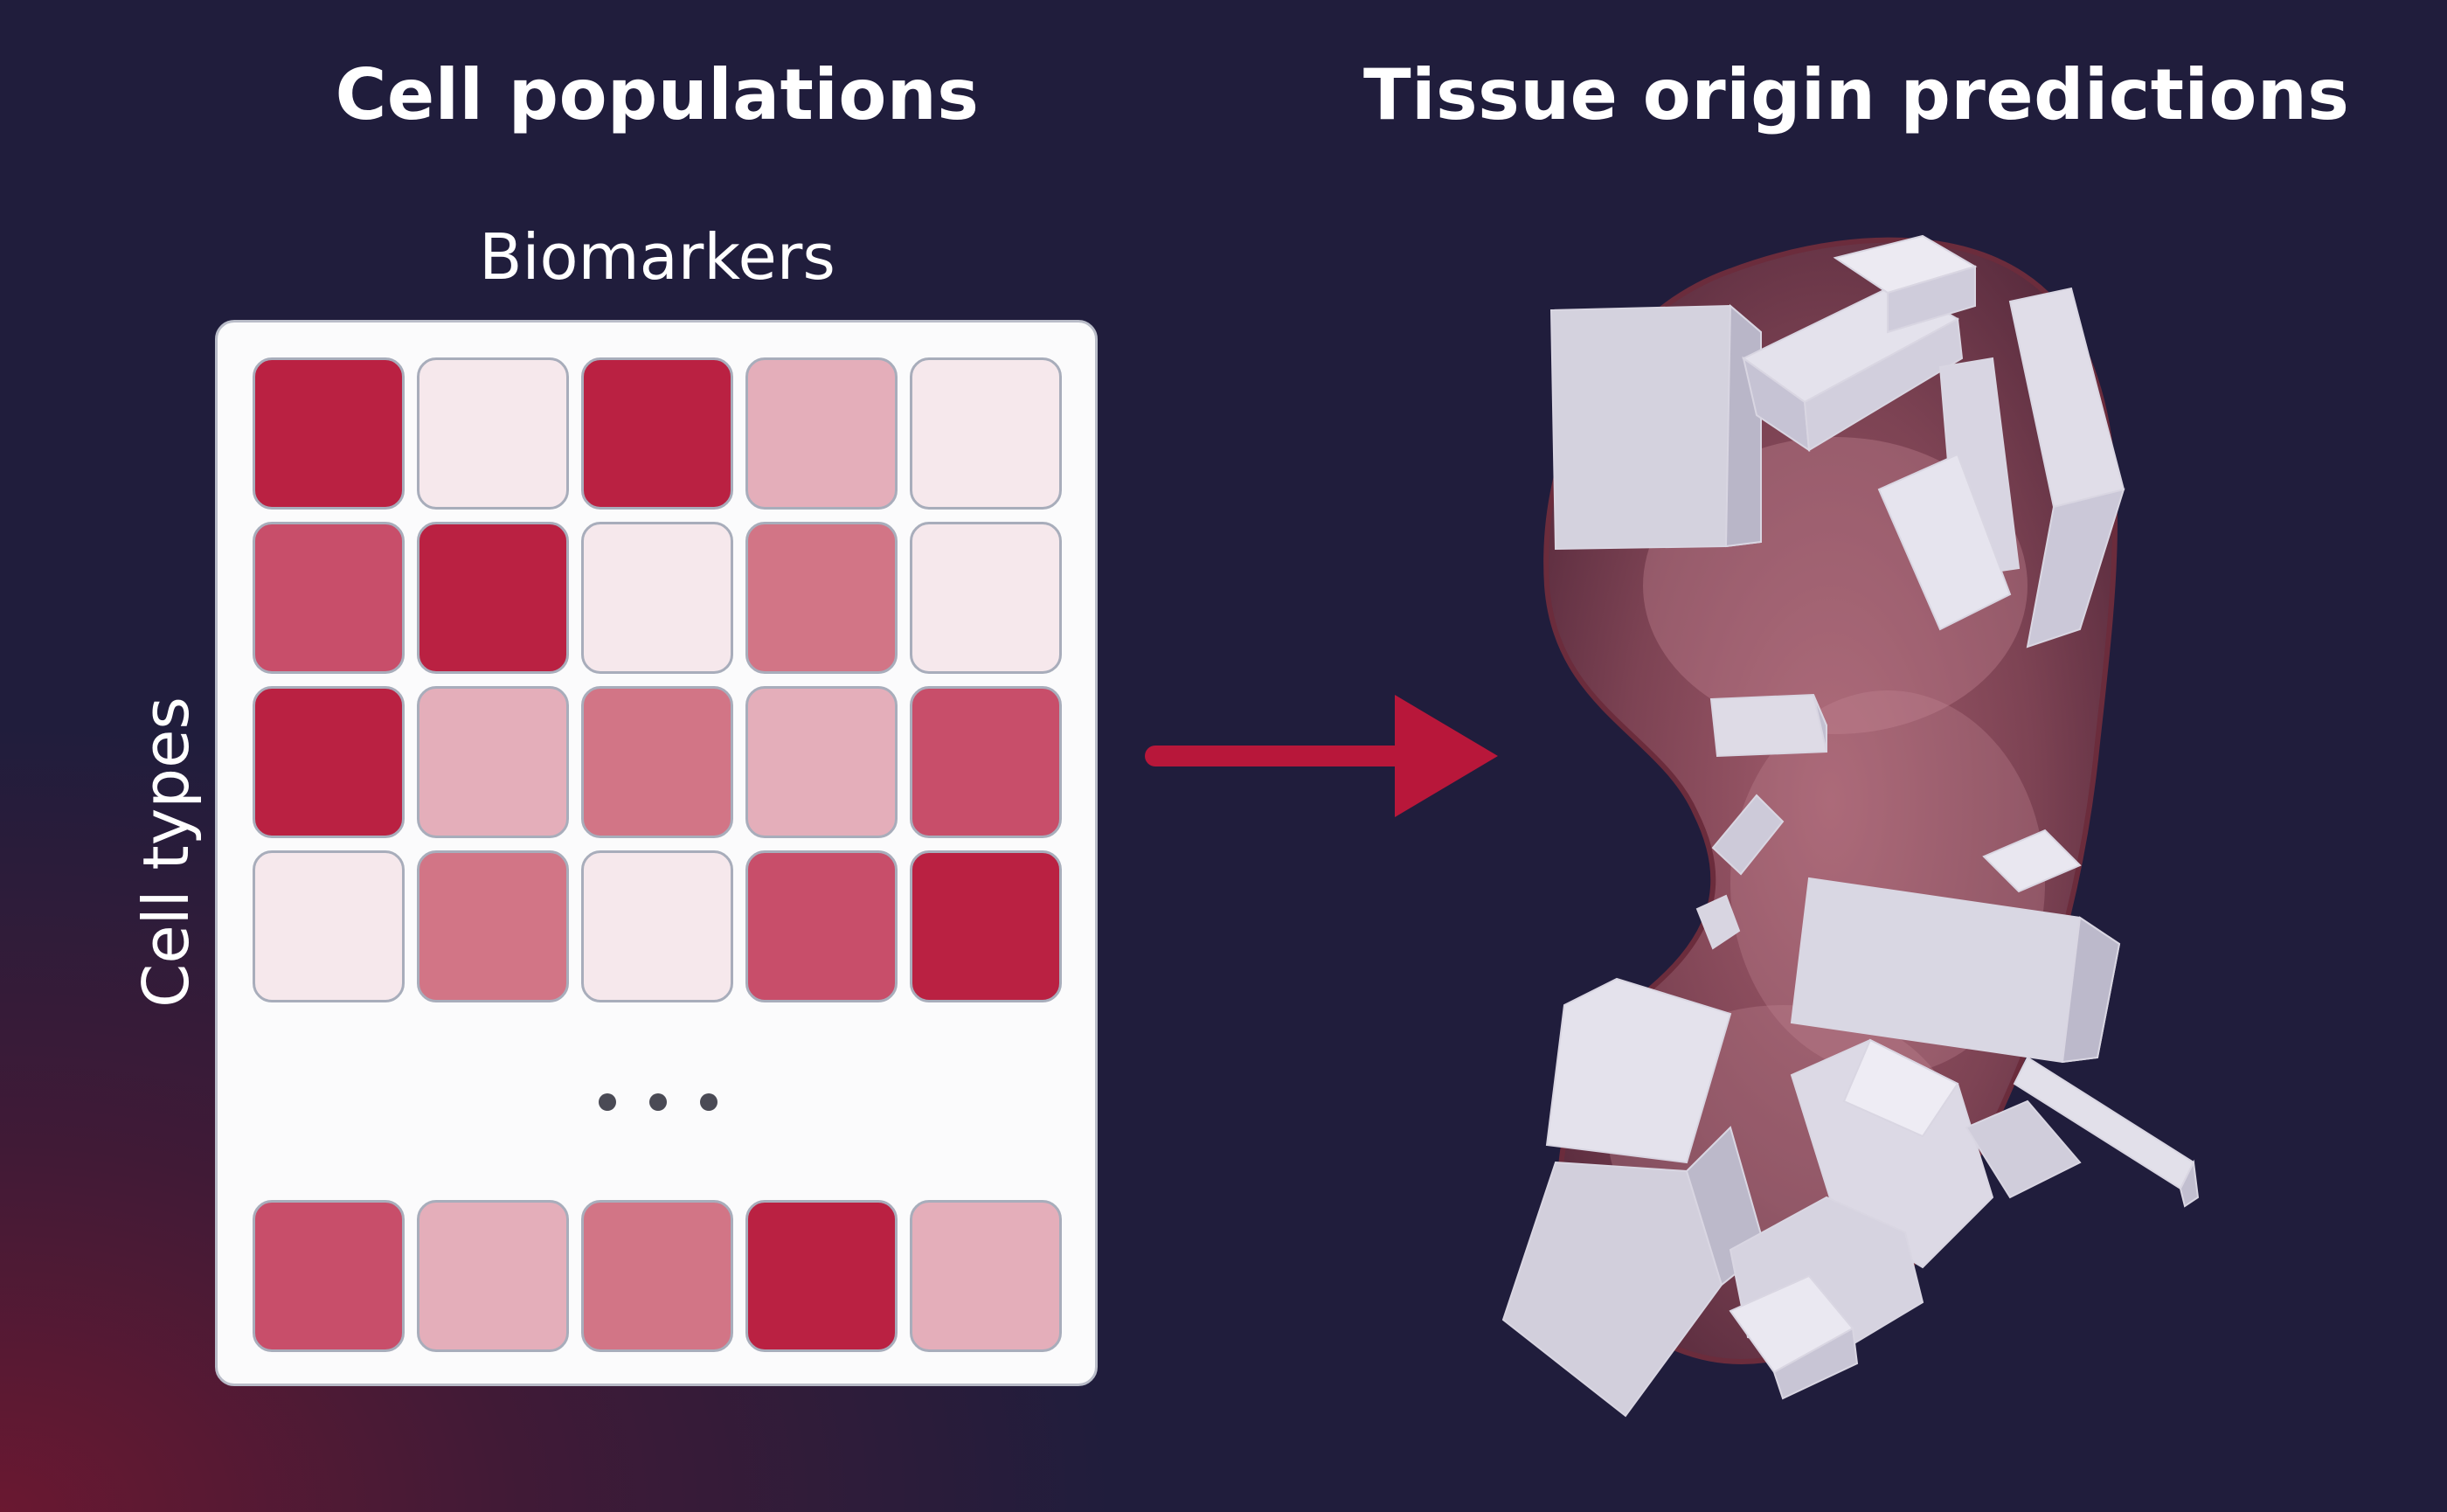 This screenshot has width=2447, height=1512. Describe the element at coordinates (1321, 756) in the screenshot. I see `arrow-right-icon` at that location.